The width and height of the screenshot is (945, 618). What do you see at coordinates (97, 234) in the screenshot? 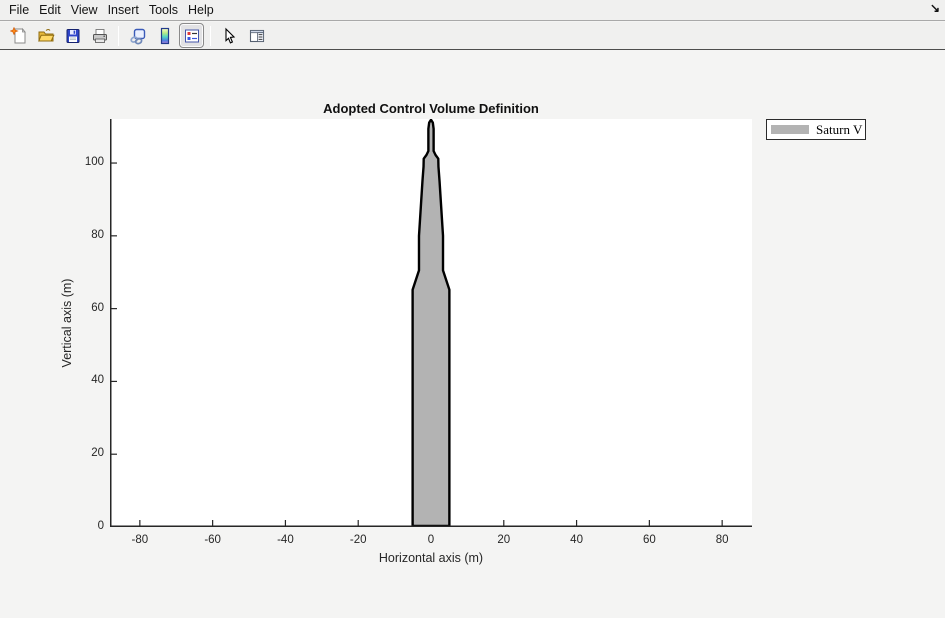
I see `y-tick-label: 80` at bounding box center [97, 234].